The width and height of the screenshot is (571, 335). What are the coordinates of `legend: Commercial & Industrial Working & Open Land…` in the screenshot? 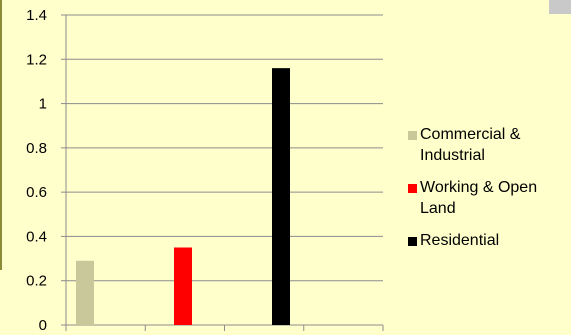 It's located at (472, 187).